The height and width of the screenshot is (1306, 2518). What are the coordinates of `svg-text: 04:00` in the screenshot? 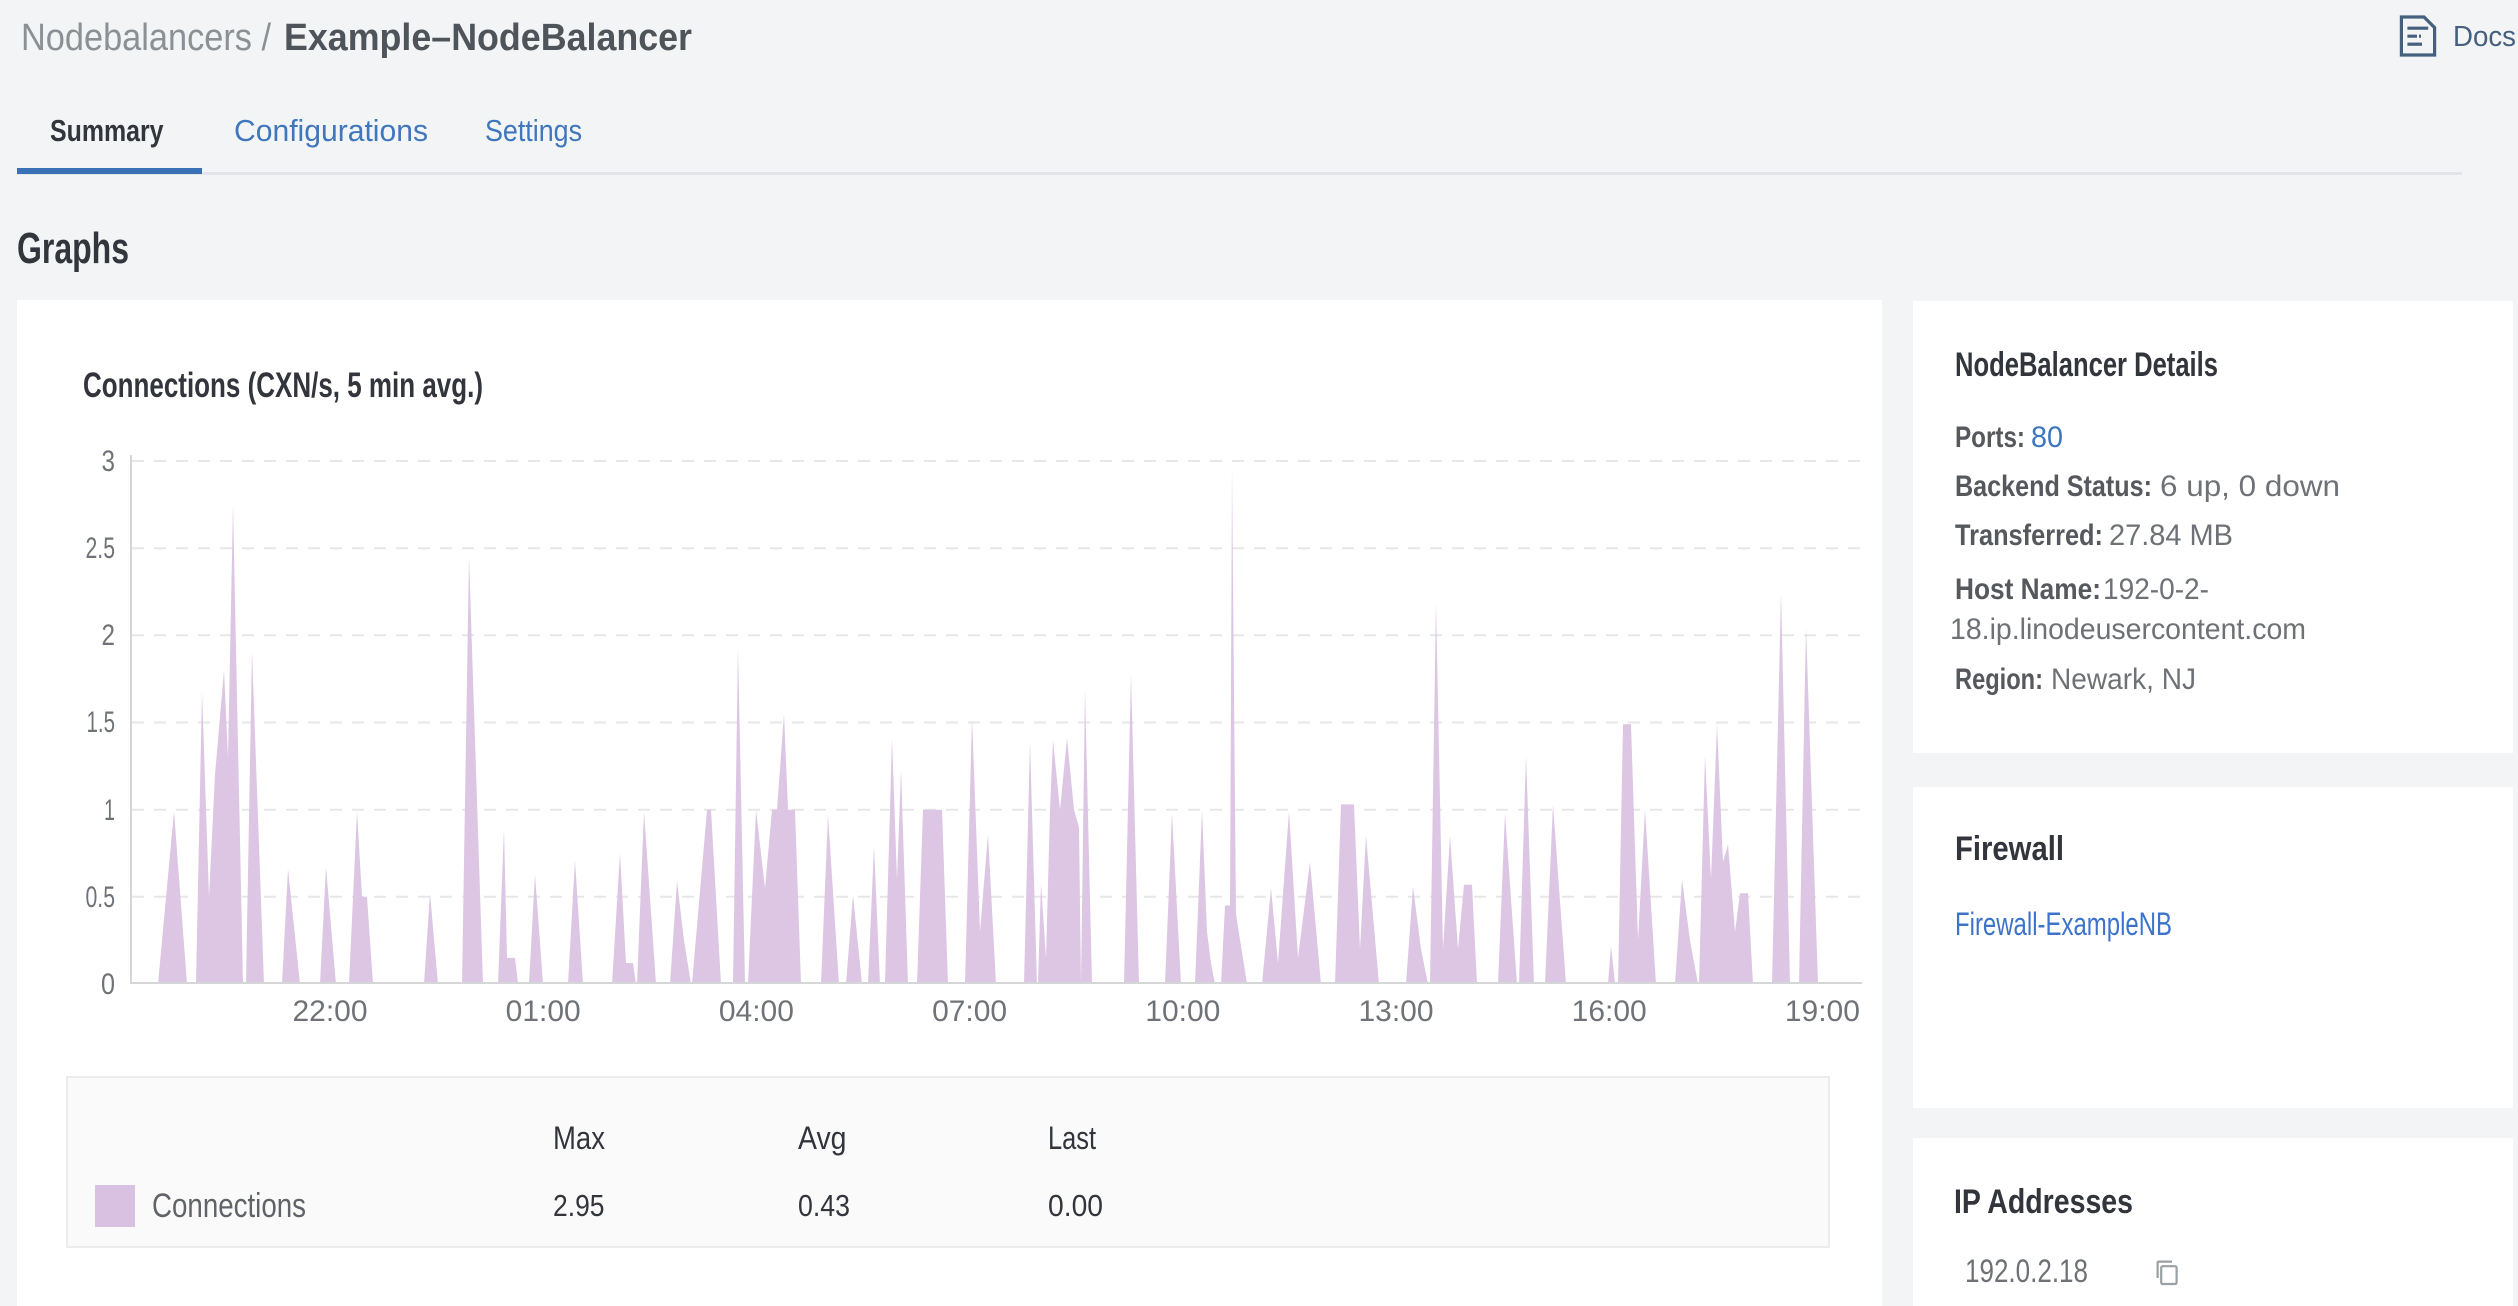 It's located at (756, 1011).